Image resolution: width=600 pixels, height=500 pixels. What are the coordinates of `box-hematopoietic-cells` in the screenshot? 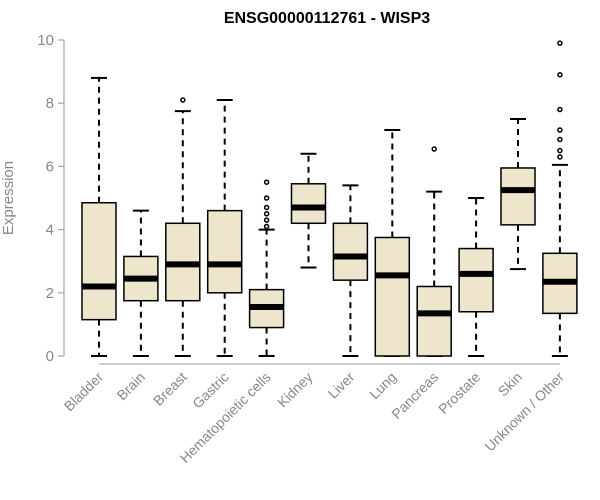 It's located at (266, 268).